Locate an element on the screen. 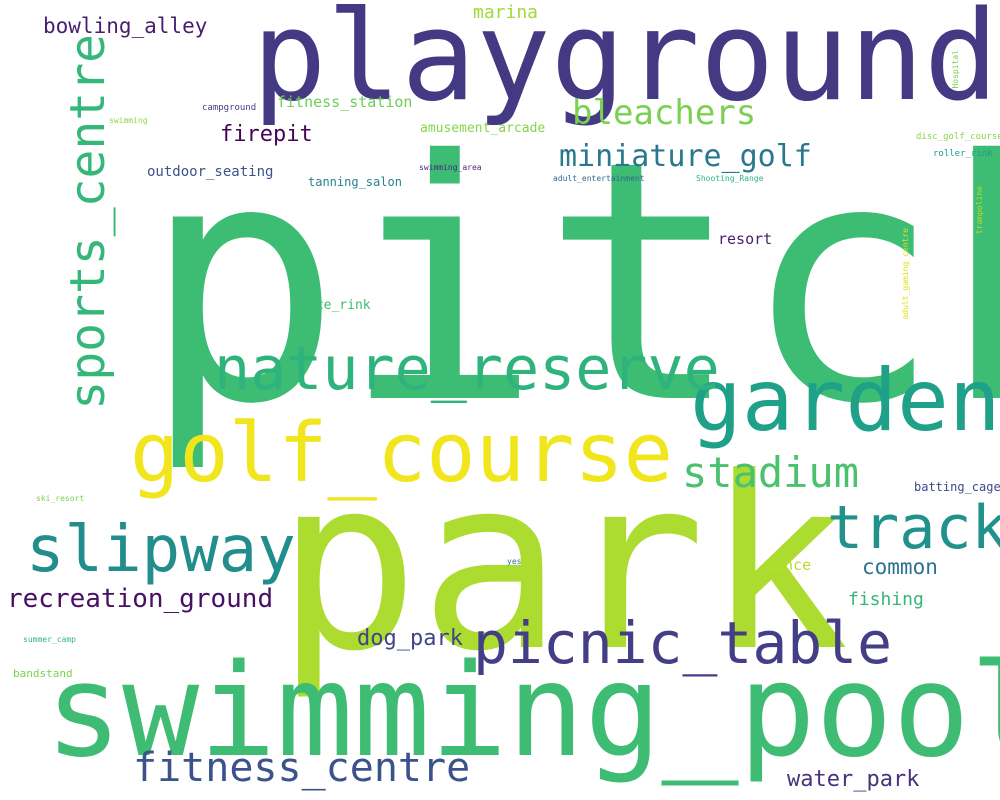  word-amusement-arcade: amusement_arcade is located at coordinates (483, 128).